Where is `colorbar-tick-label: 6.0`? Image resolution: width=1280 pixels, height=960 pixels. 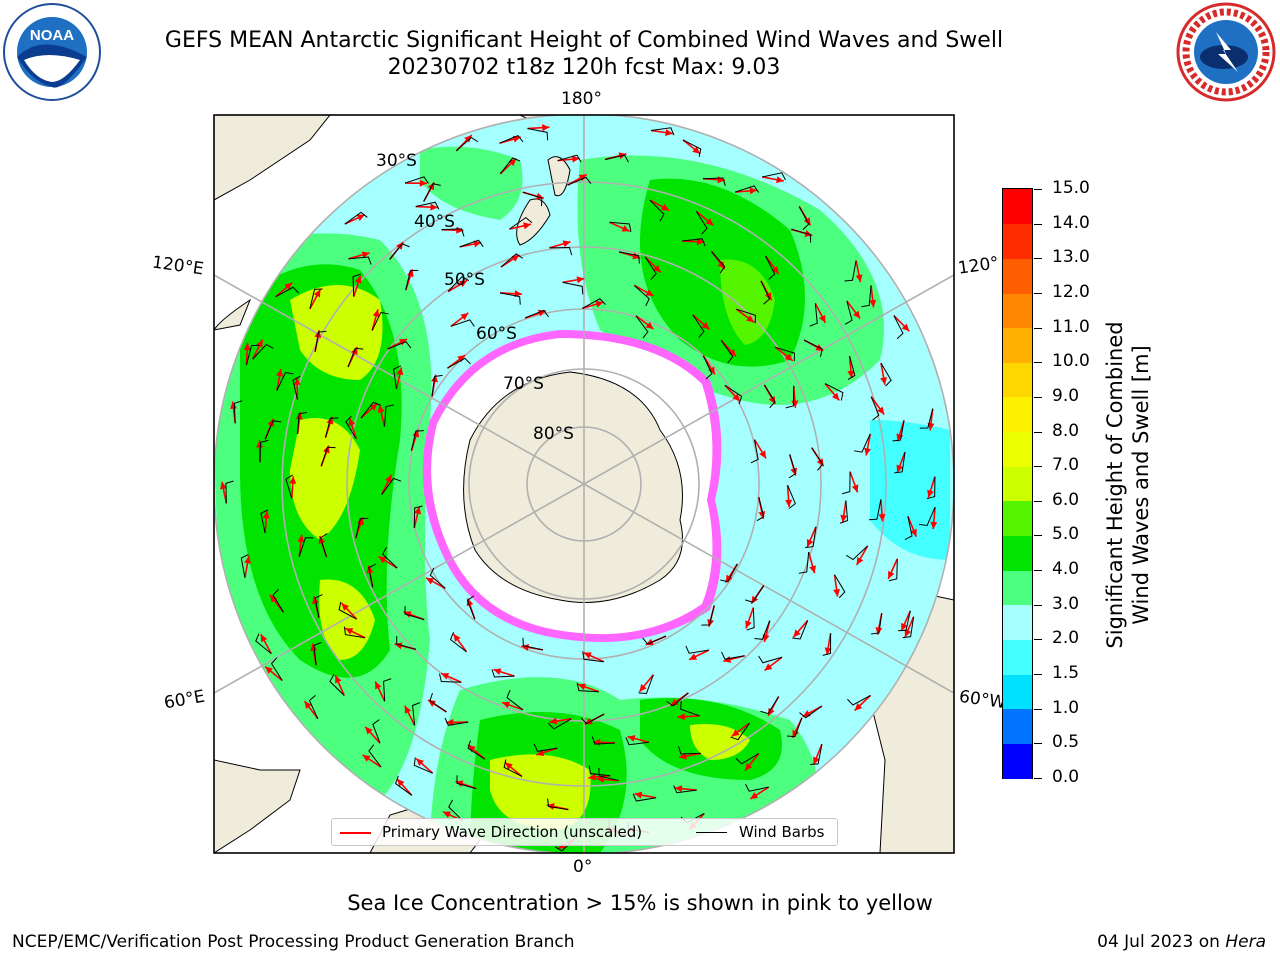 colorbar-tick-label: 6.0 is located at coordinates (1066, 499).